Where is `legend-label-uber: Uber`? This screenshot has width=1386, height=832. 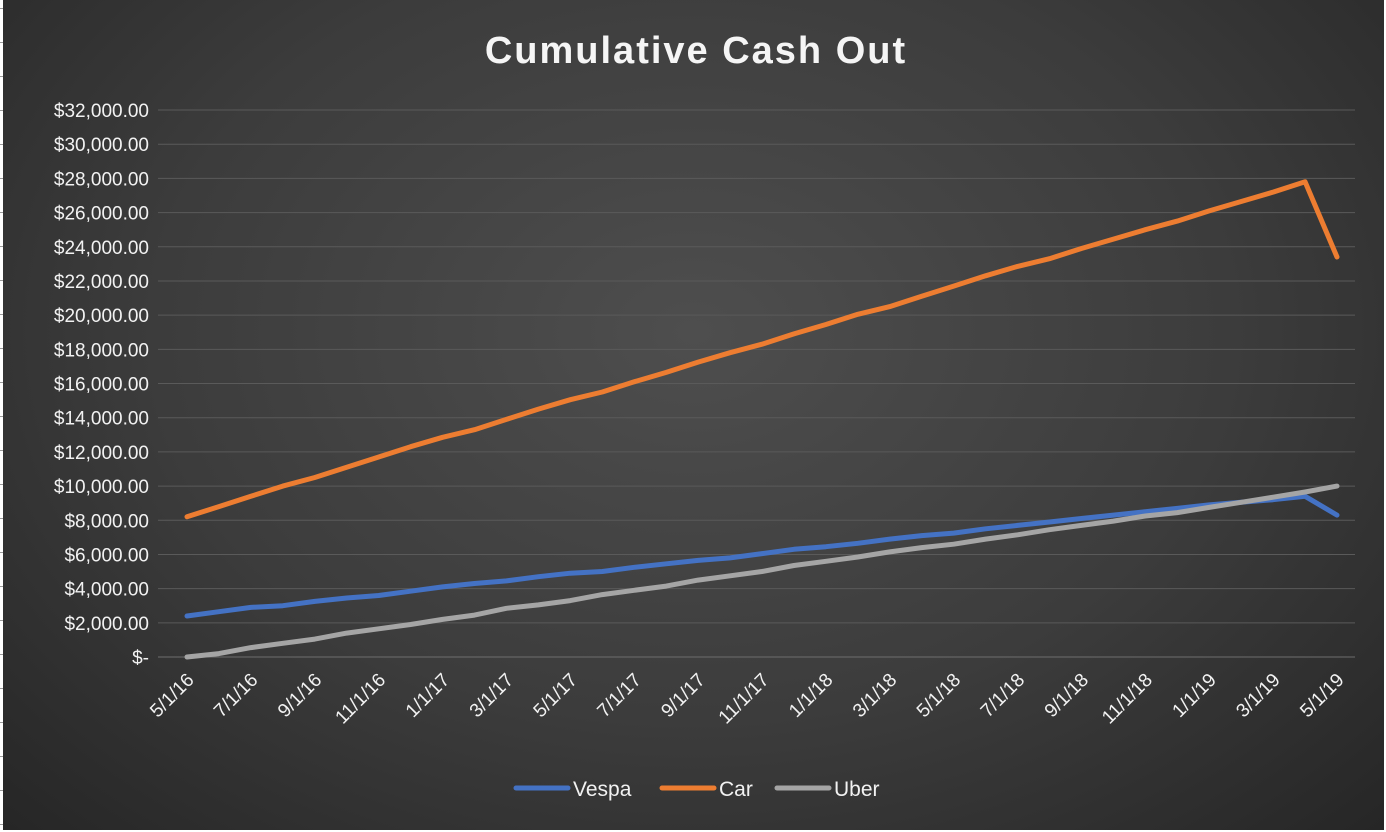 legend-label-uber: Uber is located at coordinates (857, 789).